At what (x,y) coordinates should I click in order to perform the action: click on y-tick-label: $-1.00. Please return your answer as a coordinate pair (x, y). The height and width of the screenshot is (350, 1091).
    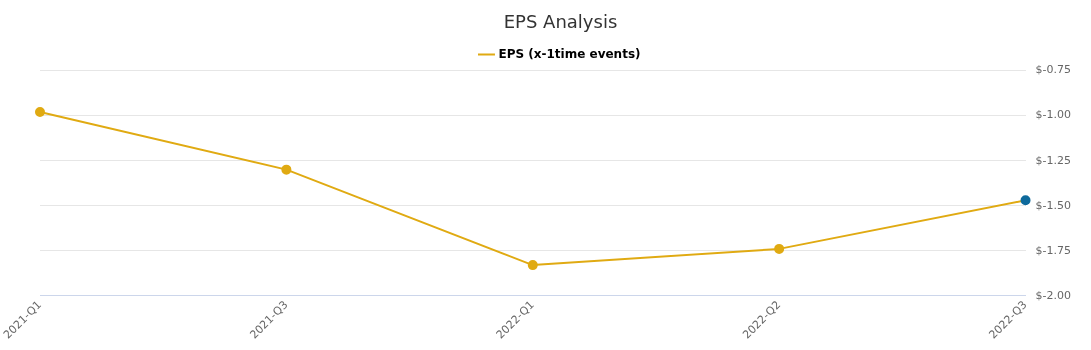
    Looking at the image, I should click on (1053, 115).